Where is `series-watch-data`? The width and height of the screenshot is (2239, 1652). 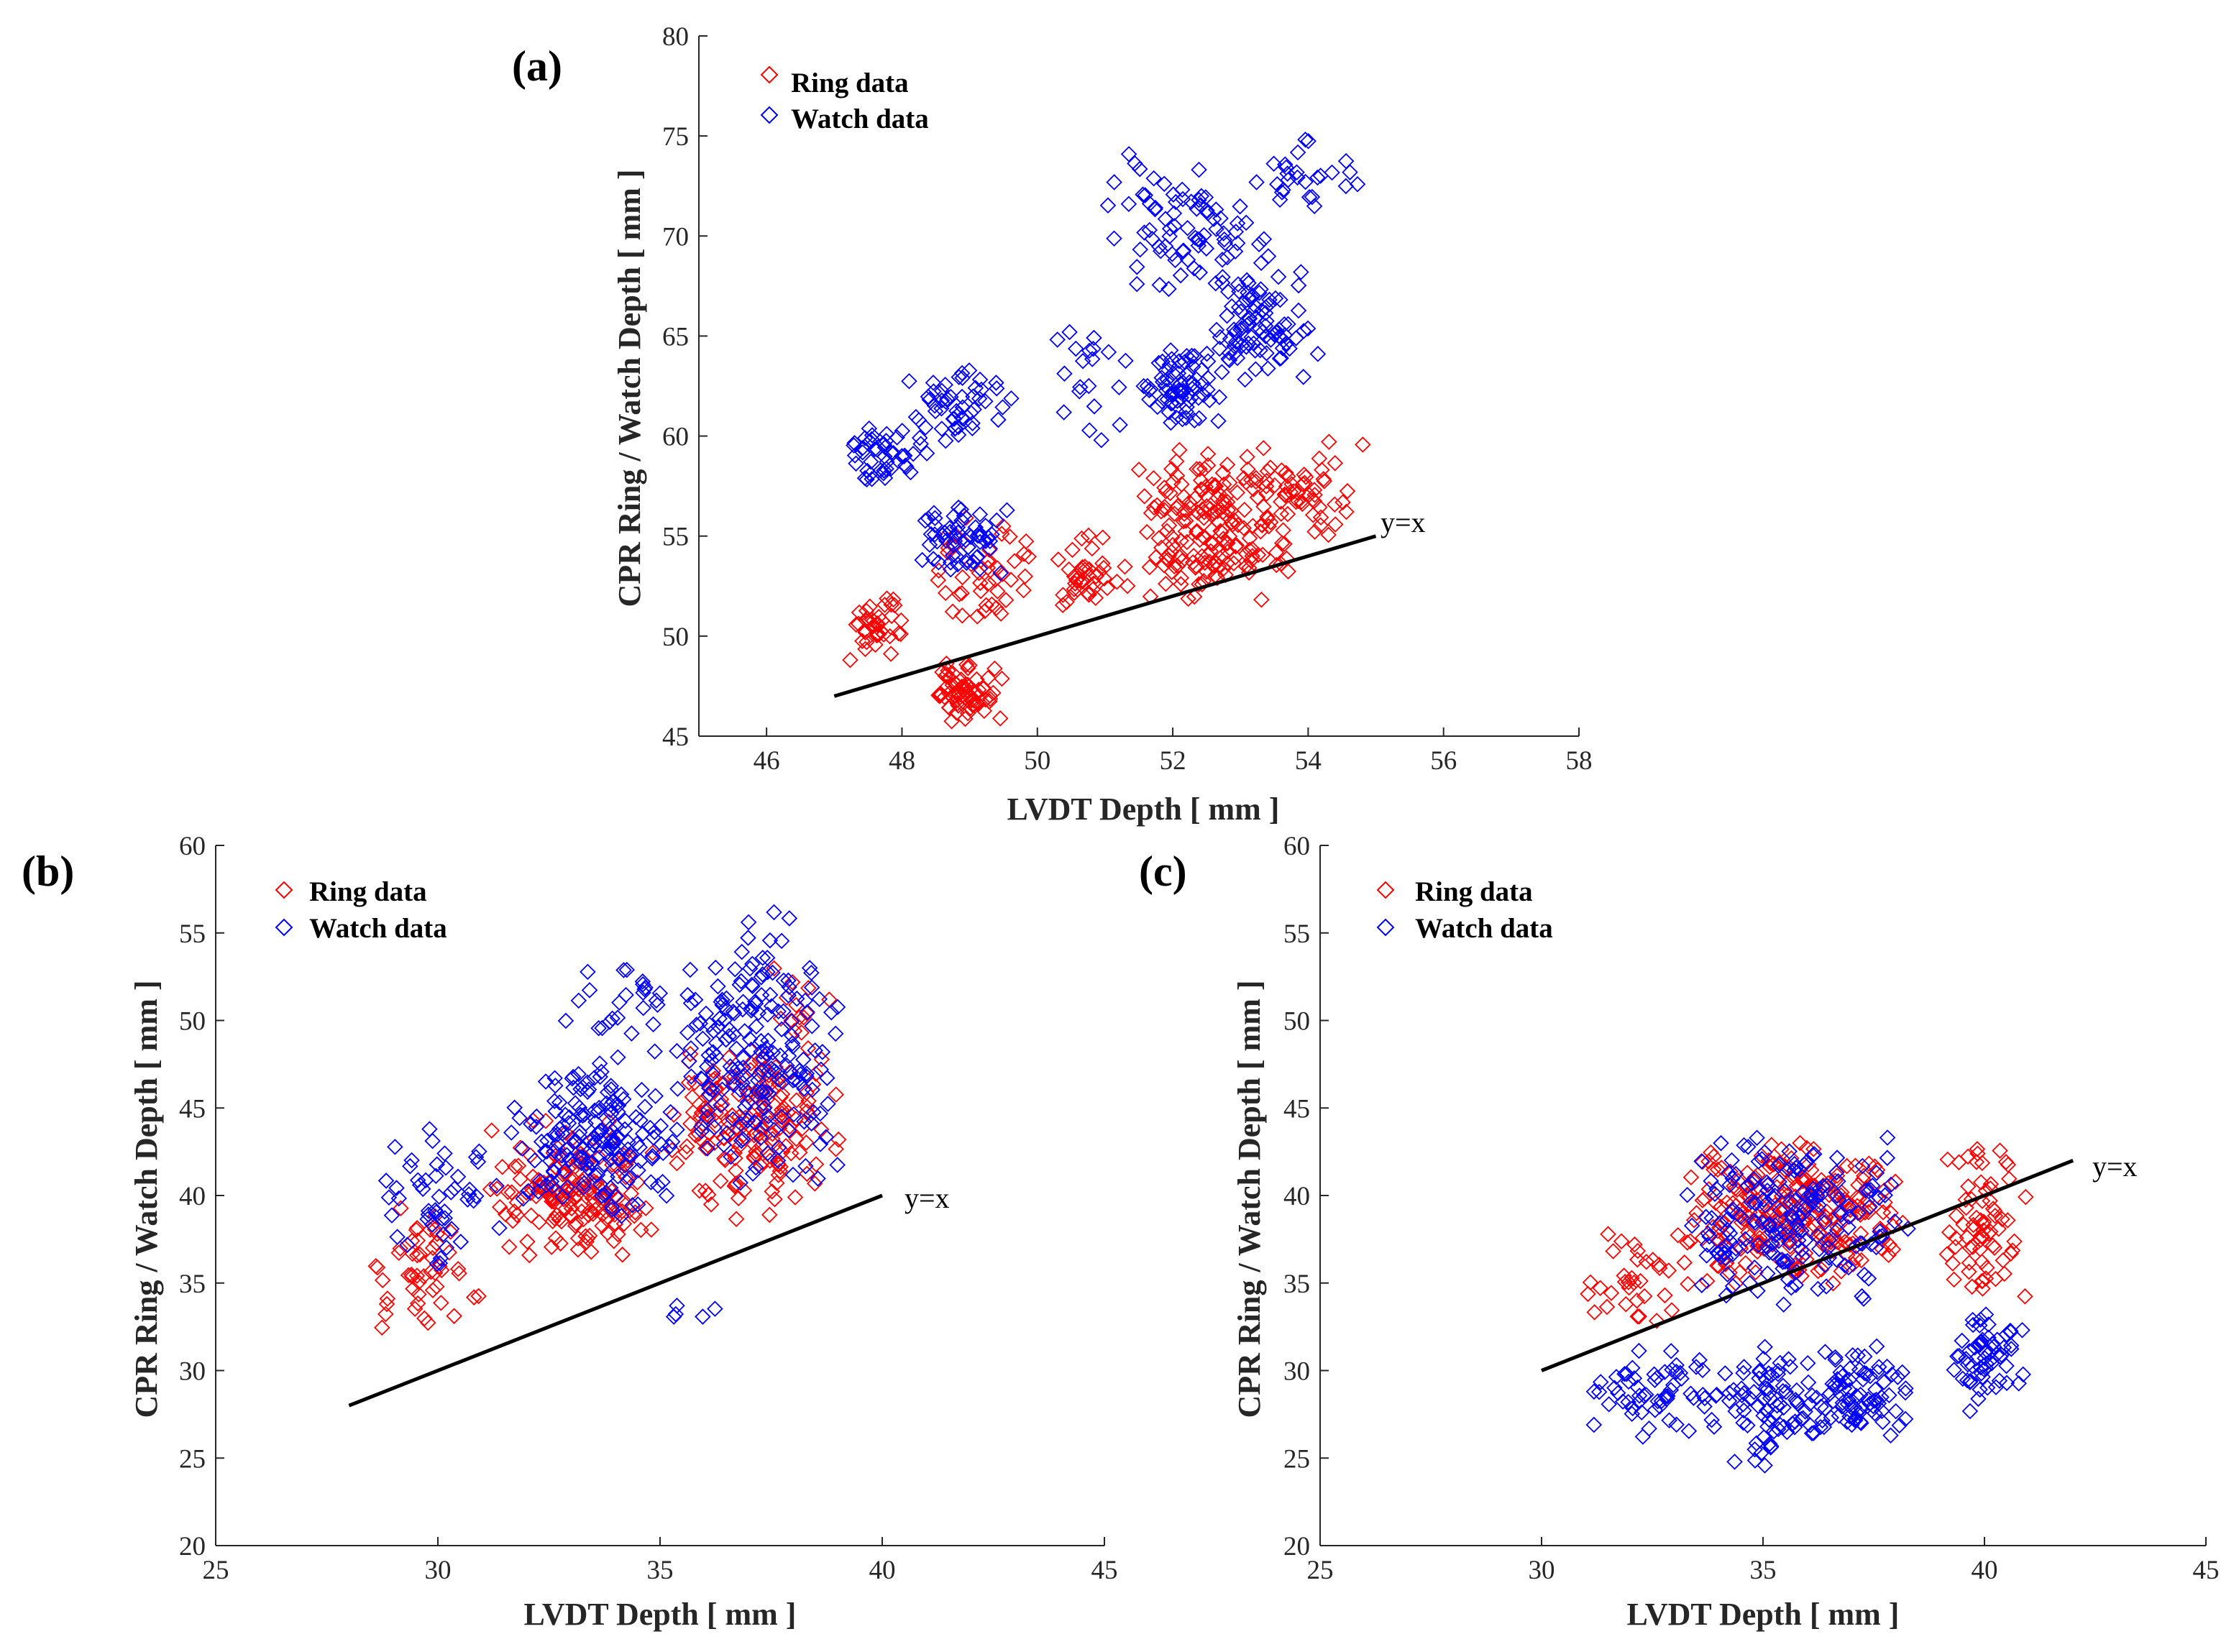 series-watch-data is located at coordinates (1106, 357).